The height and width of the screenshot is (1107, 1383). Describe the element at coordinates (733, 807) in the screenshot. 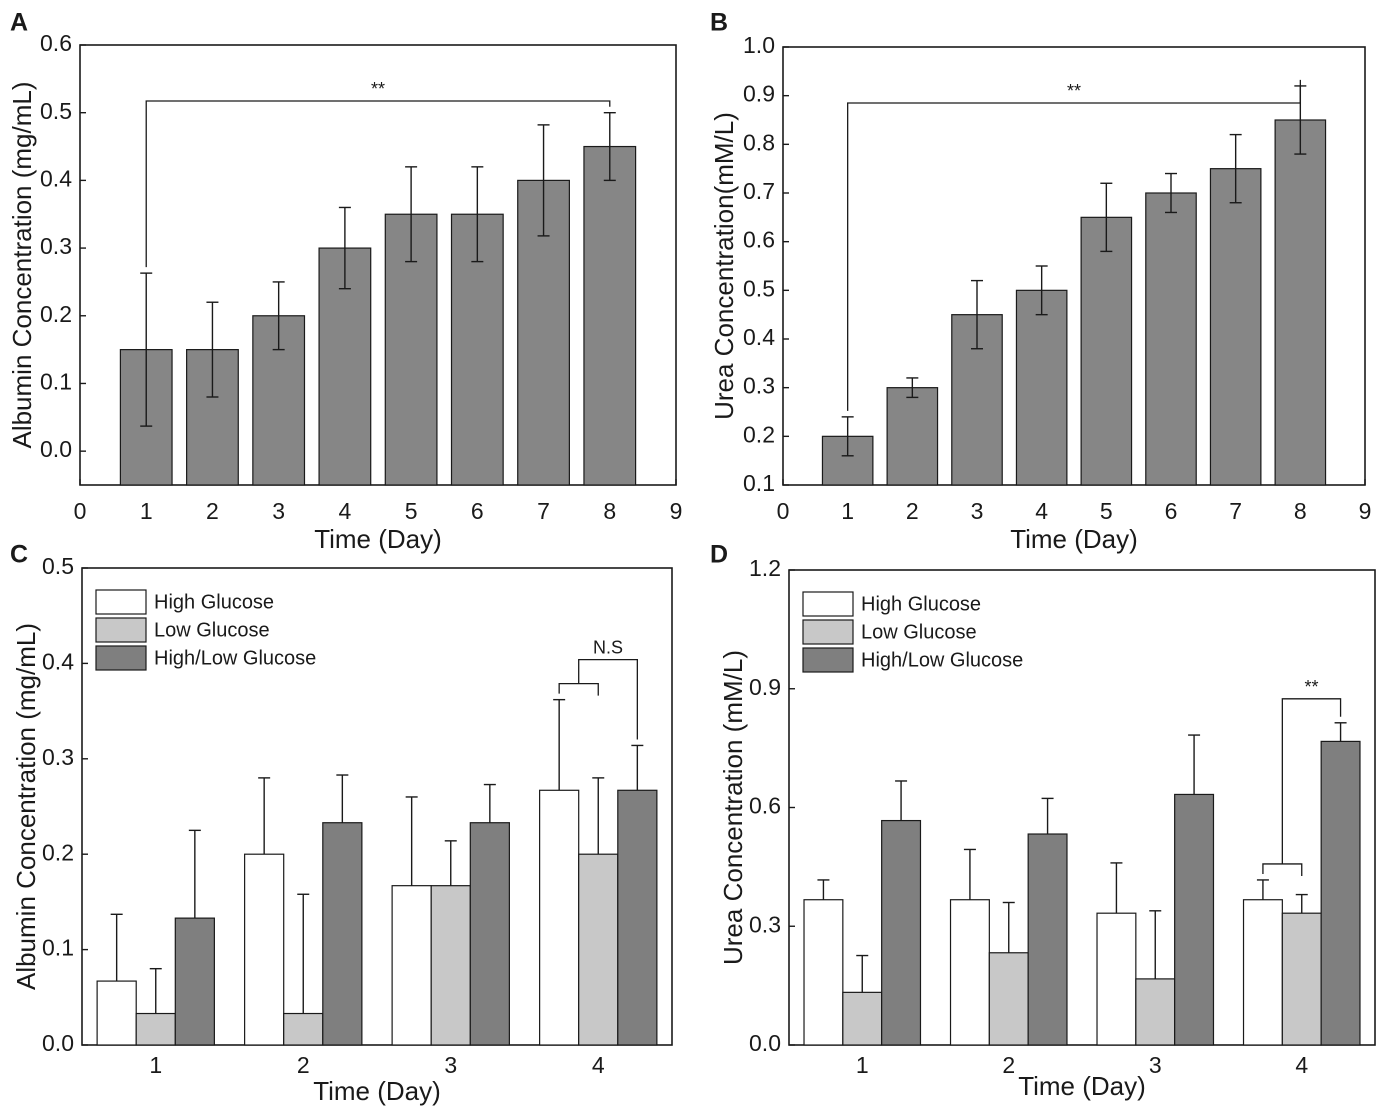

I see `y-axis-title: Urea Concentration (mM/L)` at that location.